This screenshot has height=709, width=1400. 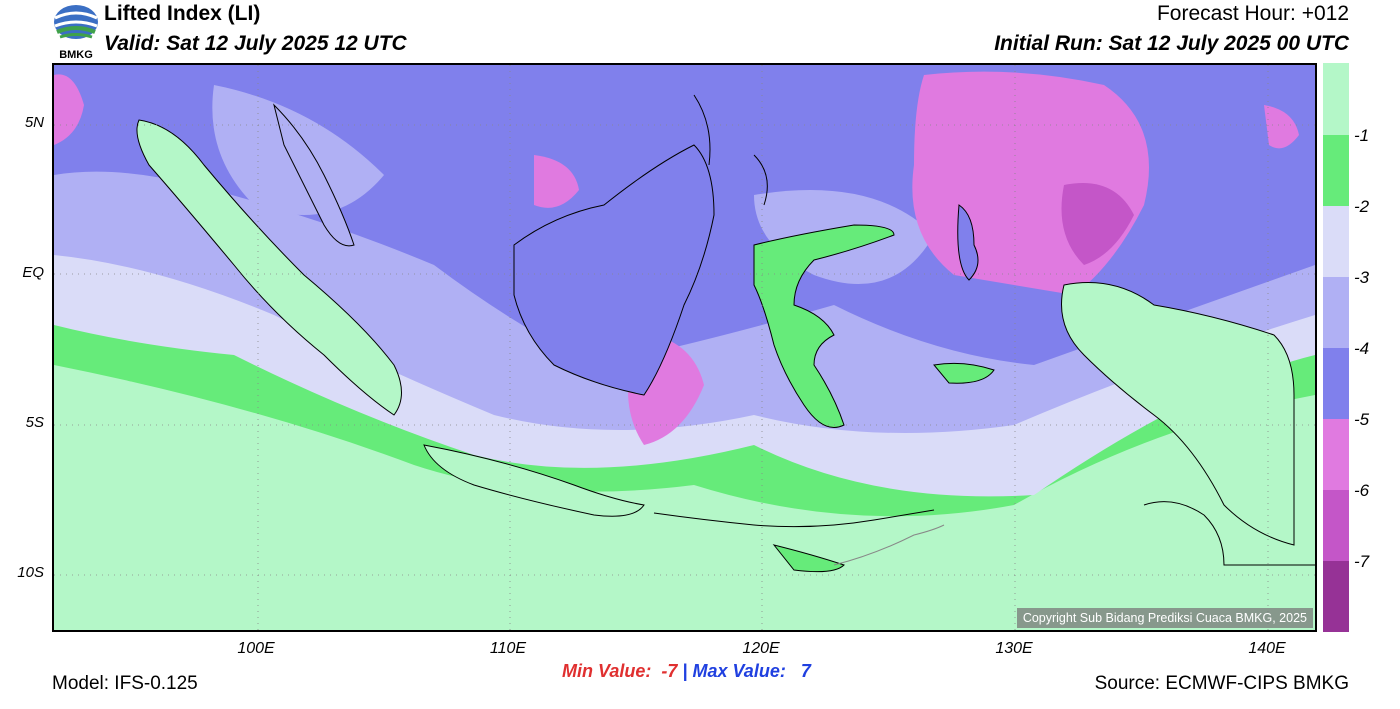 What do you see at coordinates (1221, 683) in the screenshot?
I see `source-label: Source: ECMWF-CIPS BMKG` at bounding box center [1221, 683].